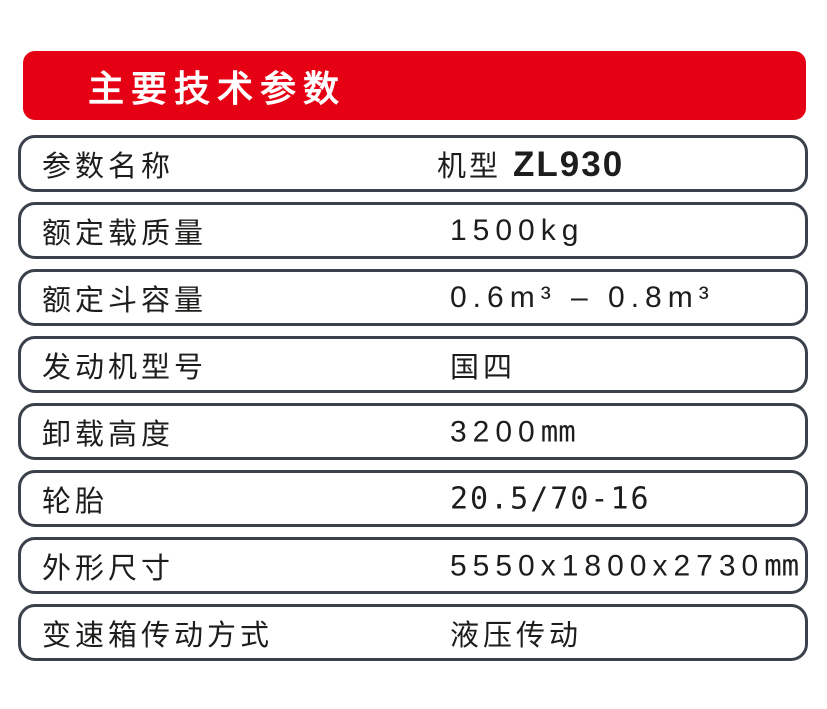 The image size is (827, 709). I want to click on param-value: 3200mm, so click(513, 431).